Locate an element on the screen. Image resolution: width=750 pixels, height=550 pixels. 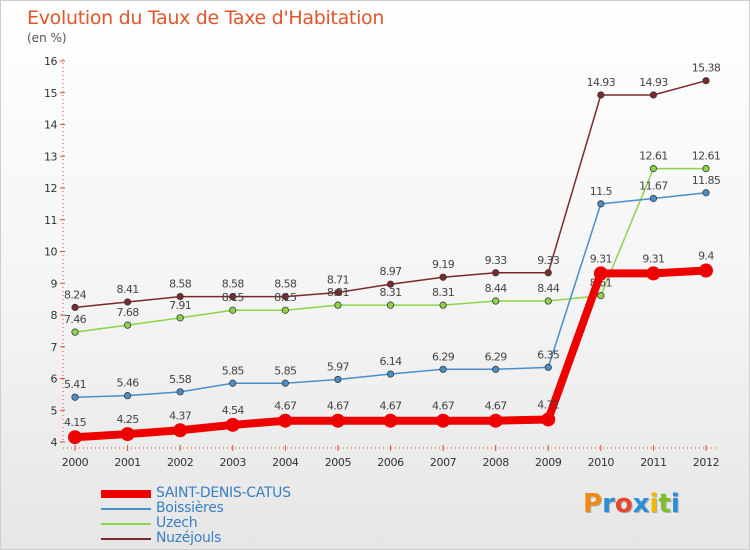
legend-label: Nuzéjouls is located at coordinates (189, 538).